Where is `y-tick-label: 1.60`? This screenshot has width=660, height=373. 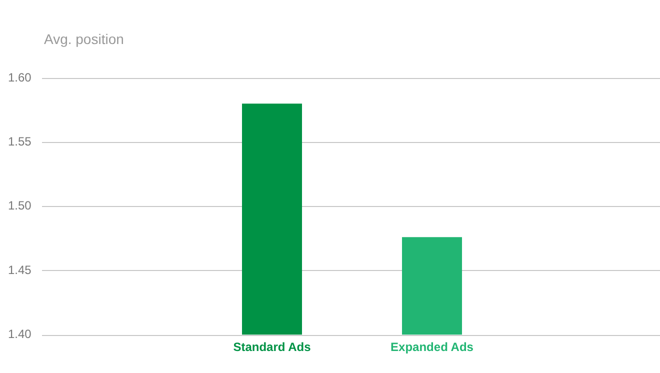 y-tick-label: 1.60 is located at coordinates (20, 77).